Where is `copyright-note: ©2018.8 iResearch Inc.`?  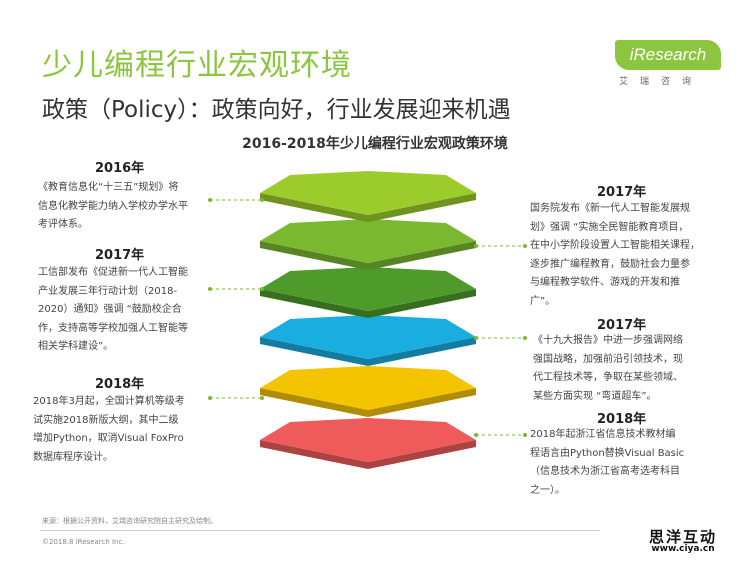
copyright-note: ©2018.8 iResearch Inc. is located at coordinates (83, 542).